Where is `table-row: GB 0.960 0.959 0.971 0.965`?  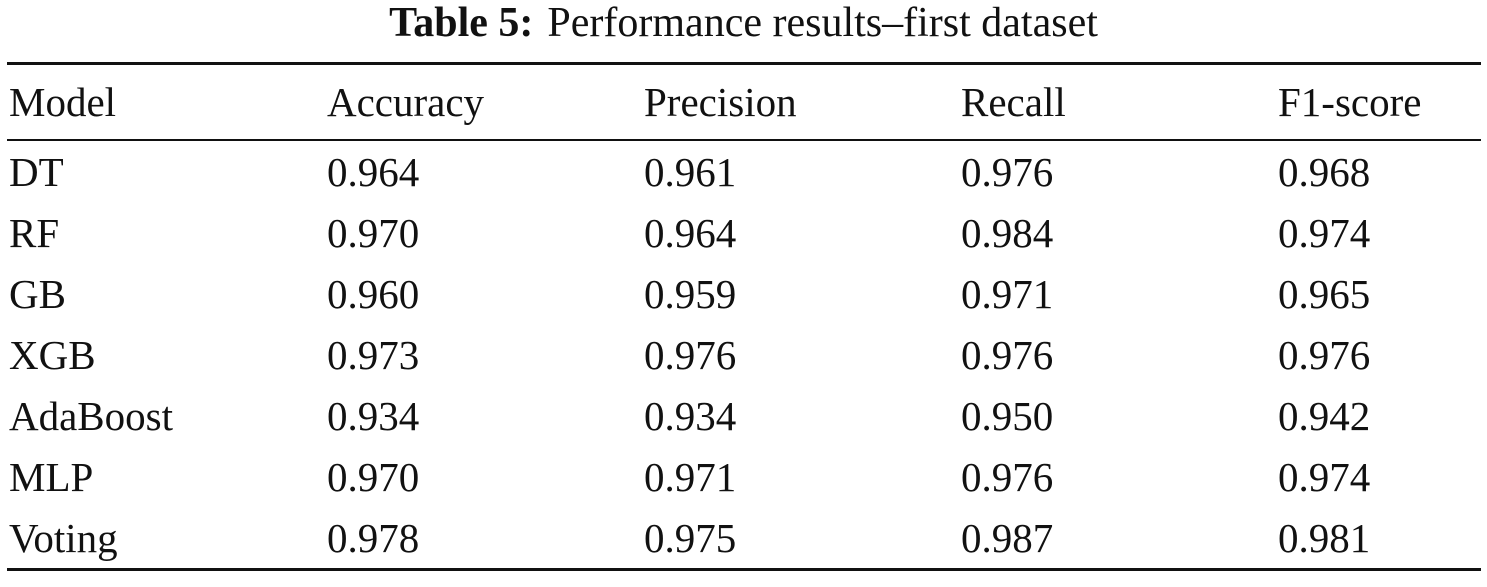
table-row: GB 0.960 0.959 0.971 0.965 is located at coordinates (744, 293).